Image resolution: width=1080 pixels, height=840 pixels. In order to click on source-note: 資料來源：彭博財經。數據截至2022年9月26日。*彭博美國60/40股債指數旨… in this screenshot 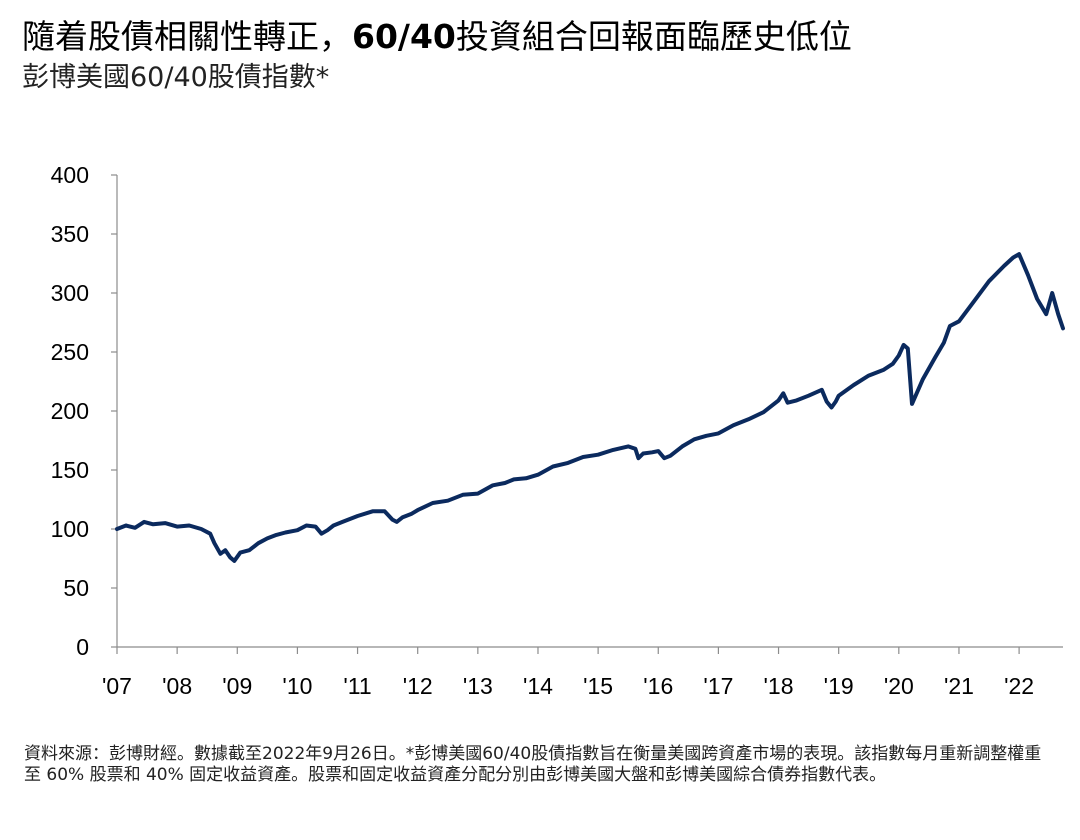, I will do `click(533, 764)`.